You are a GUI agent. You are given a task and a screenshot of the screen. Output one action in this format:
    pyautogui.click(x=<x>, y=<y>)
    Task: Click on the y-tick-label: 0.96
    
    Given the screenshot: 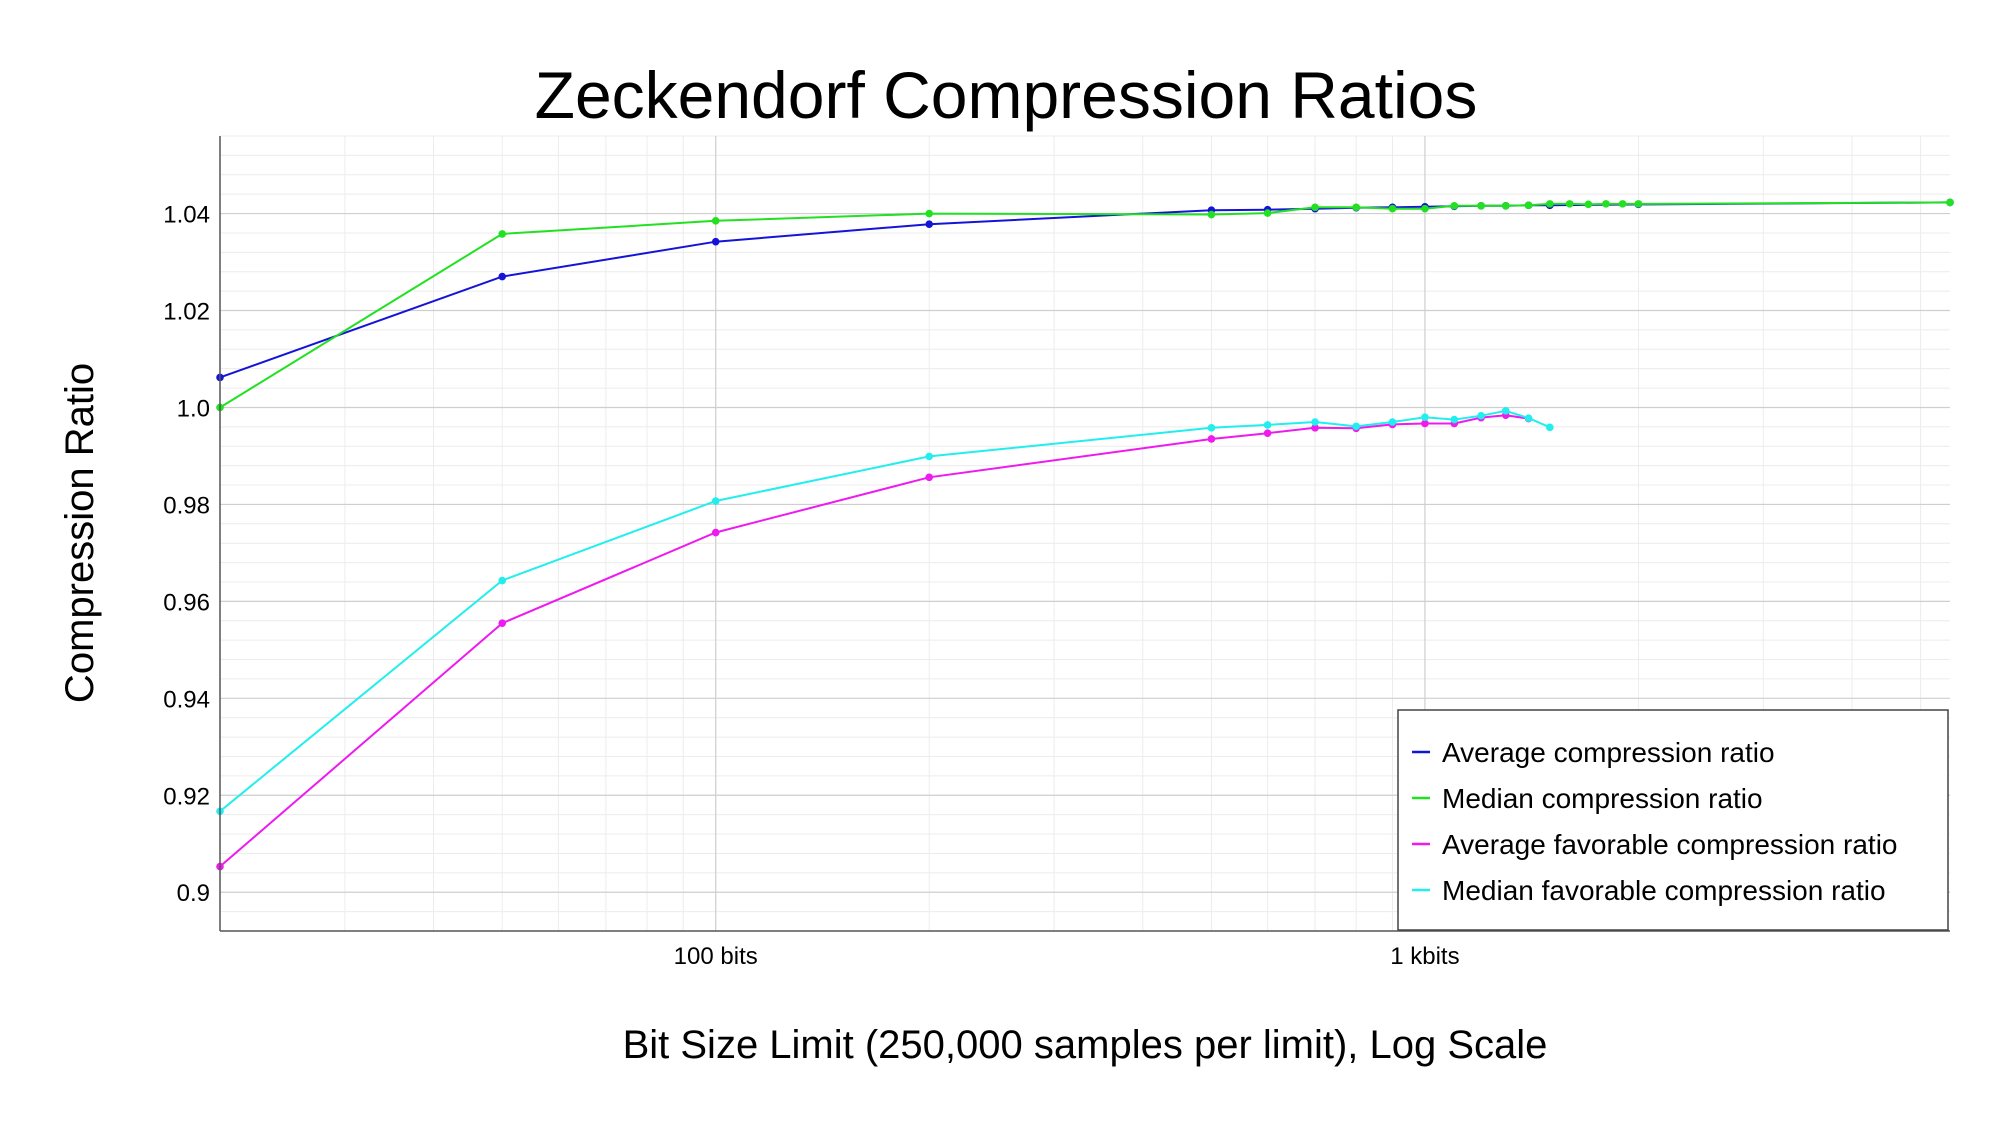 What is the action you would take?
    pyautogui.click(x=186, y=602)
    